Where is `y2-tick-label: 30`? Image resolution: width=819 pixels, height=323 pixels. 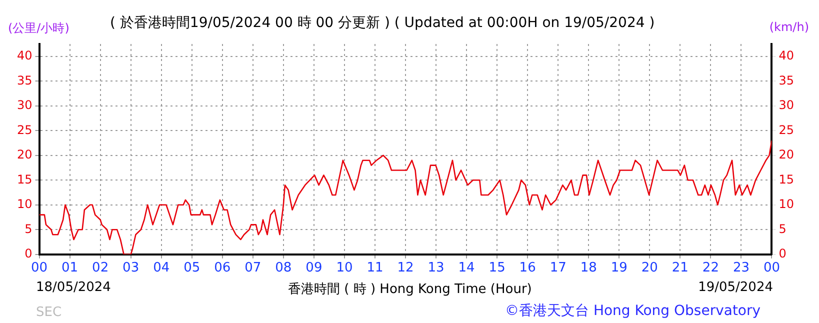 y2-tick-label: 30 is located at coordinates (786, 105).